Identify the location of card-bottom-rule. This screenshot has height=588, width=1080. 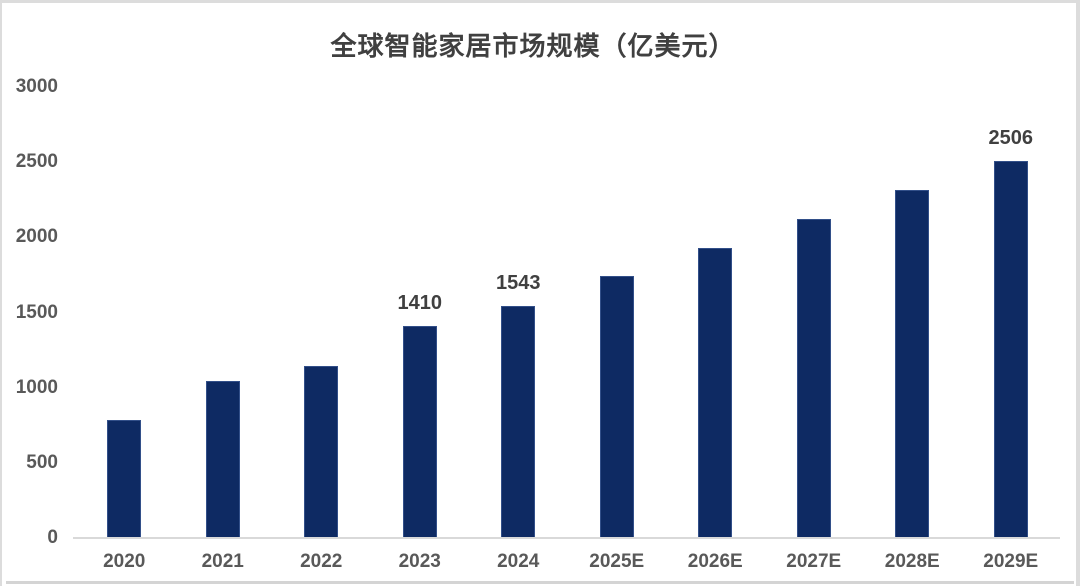
(540, 582).